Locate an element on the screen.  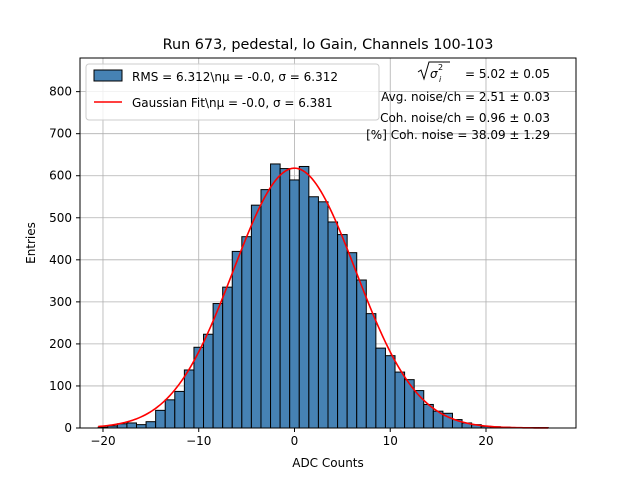
legend-fit-label: Gaussian Fit\nμ = -0.0, σ = 6.381 is located at coordinates (232, 103).